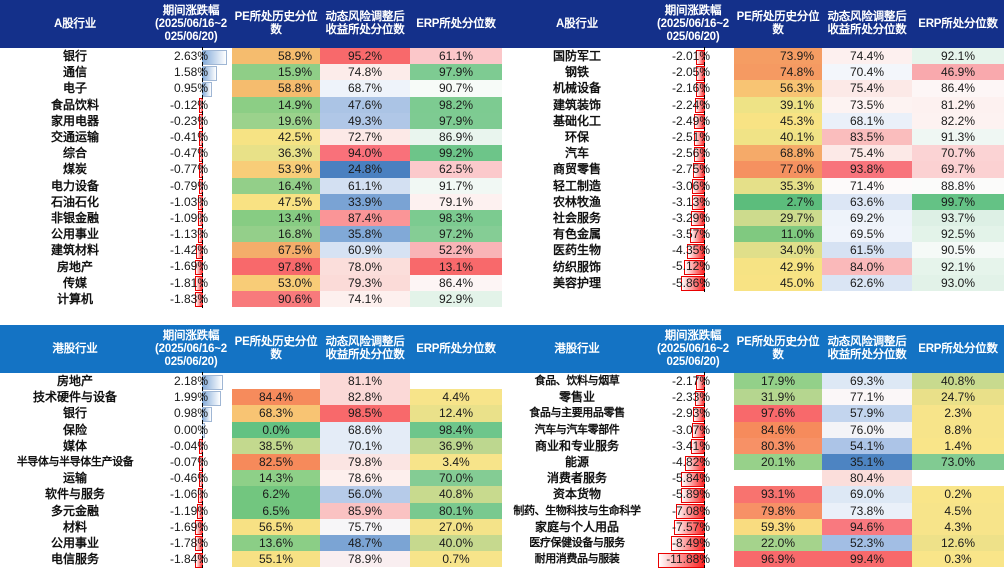  I want to click on table-row: 制药、生物科技与生命科学 -7.08% 79.8% 73.8% 4.5%, so click(753, 510).